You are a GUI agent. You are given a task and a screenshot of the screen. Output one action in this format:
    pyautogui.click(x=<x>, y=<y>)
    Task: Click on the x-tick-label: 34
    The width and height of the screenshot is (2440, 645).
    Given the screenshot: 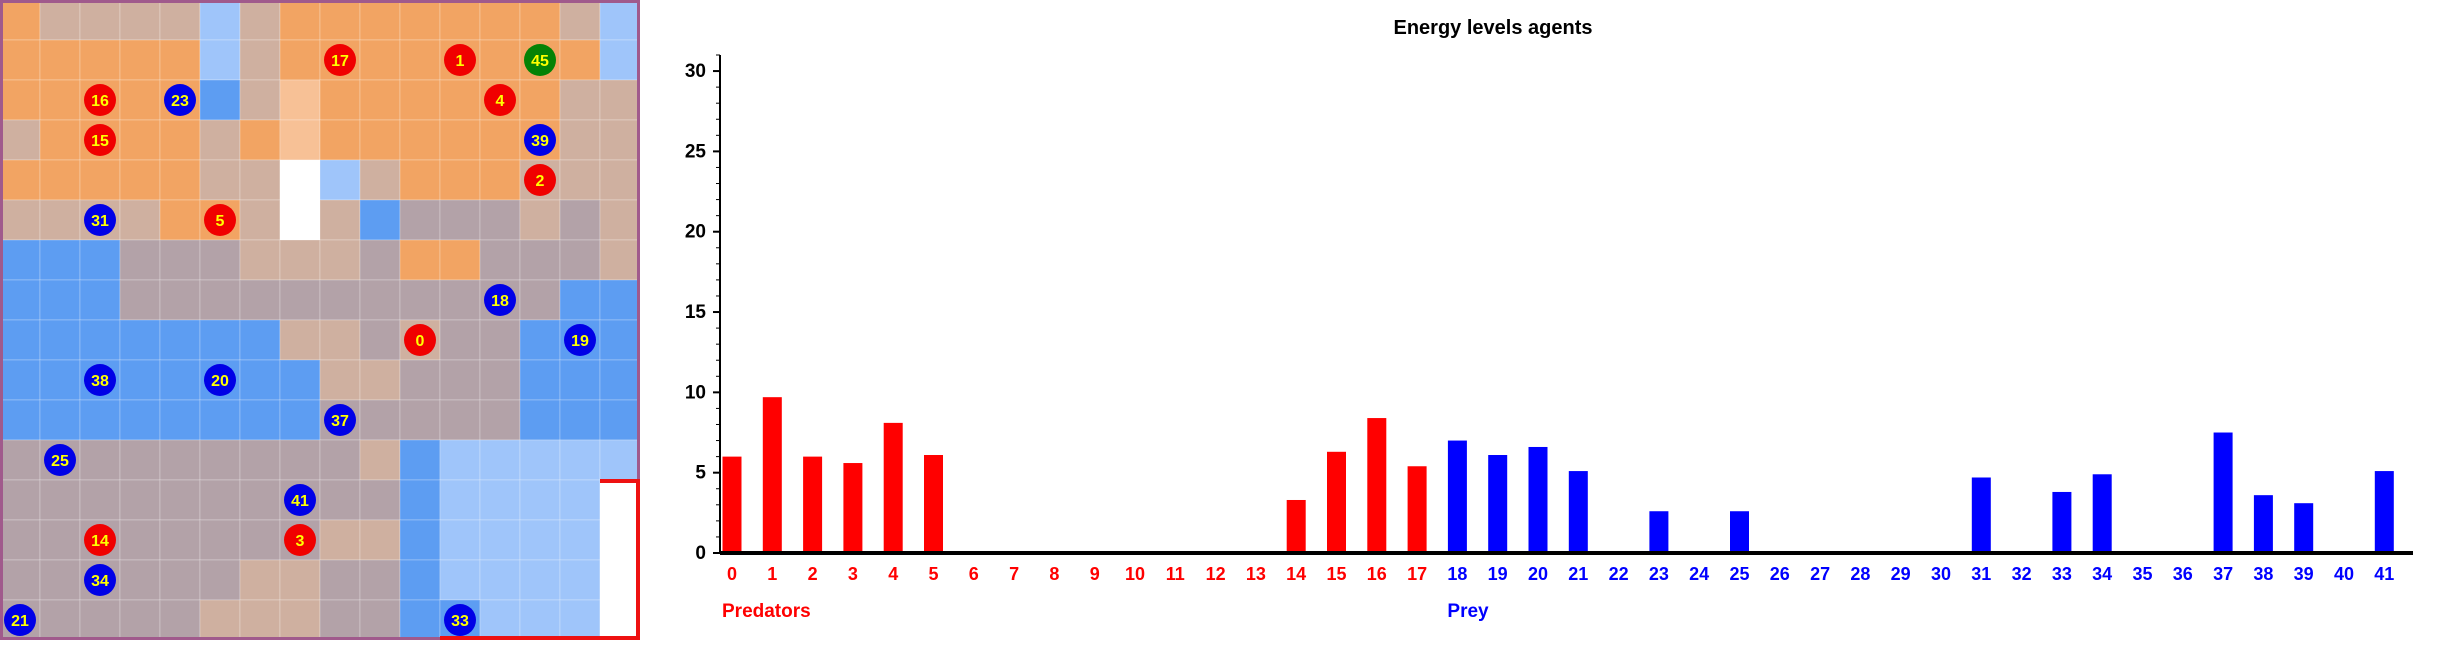 What is the action you would take?
    pyautogui.click(x=2102, y=574)
    